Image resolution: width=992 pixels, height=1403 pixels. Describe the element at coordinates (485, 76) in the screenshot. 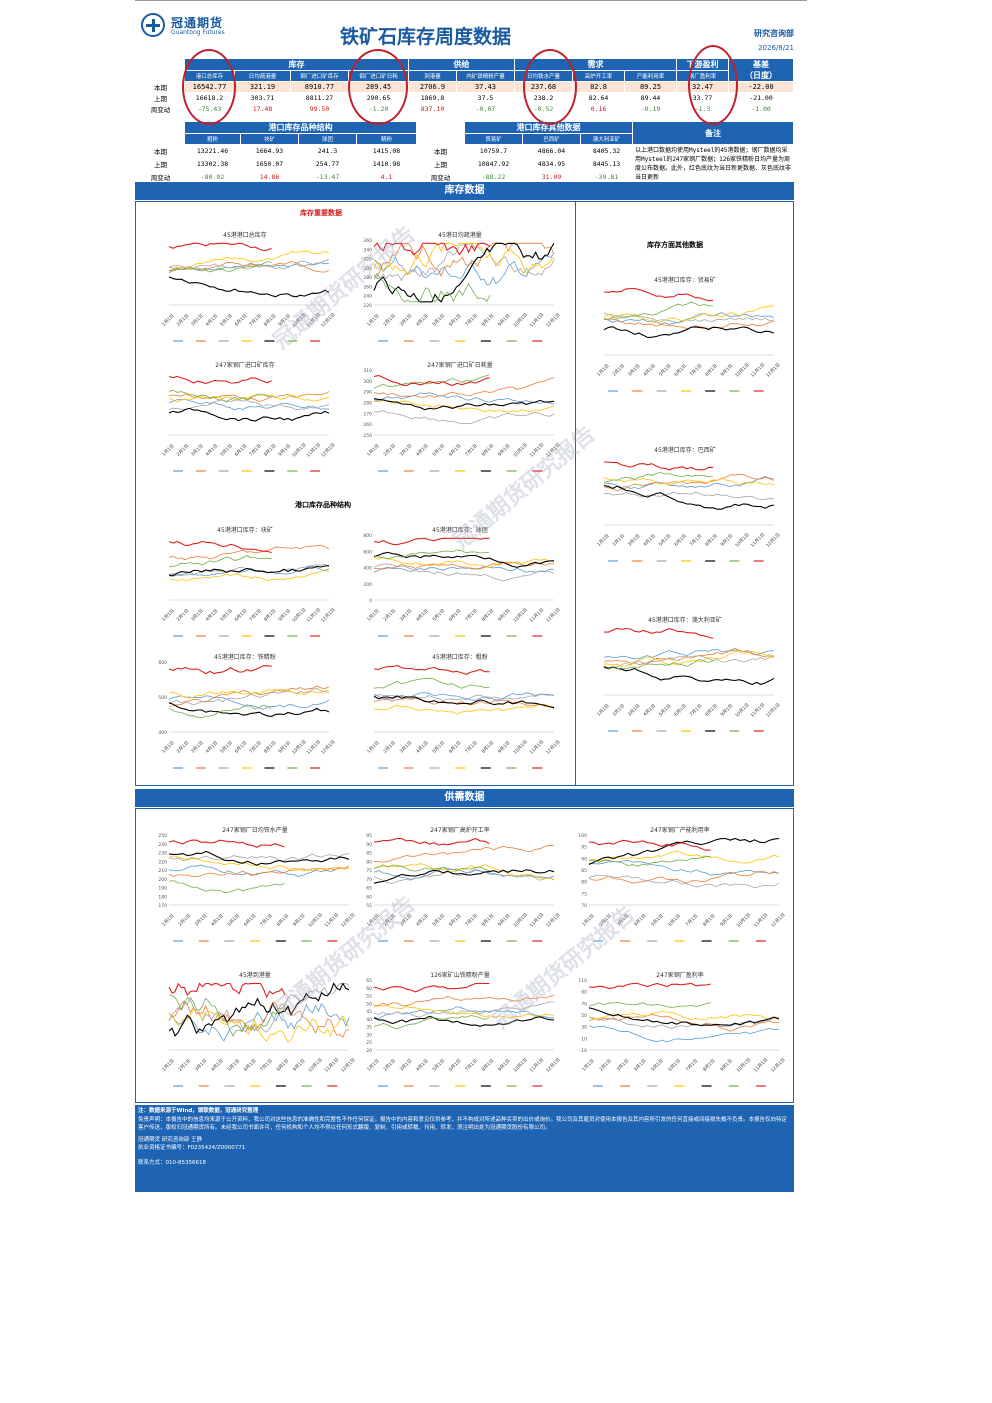

I see `column-header: 内矿铁精粉产量` at that location.